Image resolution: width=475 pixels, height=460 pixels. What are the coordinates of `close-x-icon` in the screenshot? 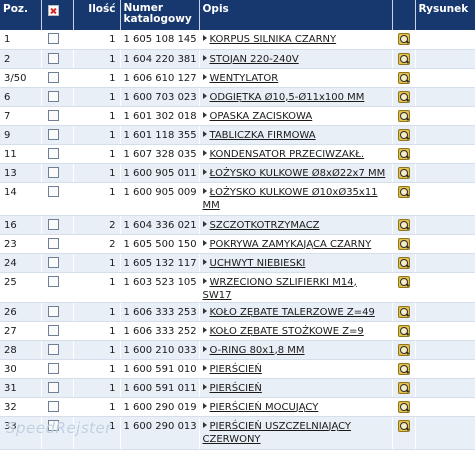 It's located at (53, 10).